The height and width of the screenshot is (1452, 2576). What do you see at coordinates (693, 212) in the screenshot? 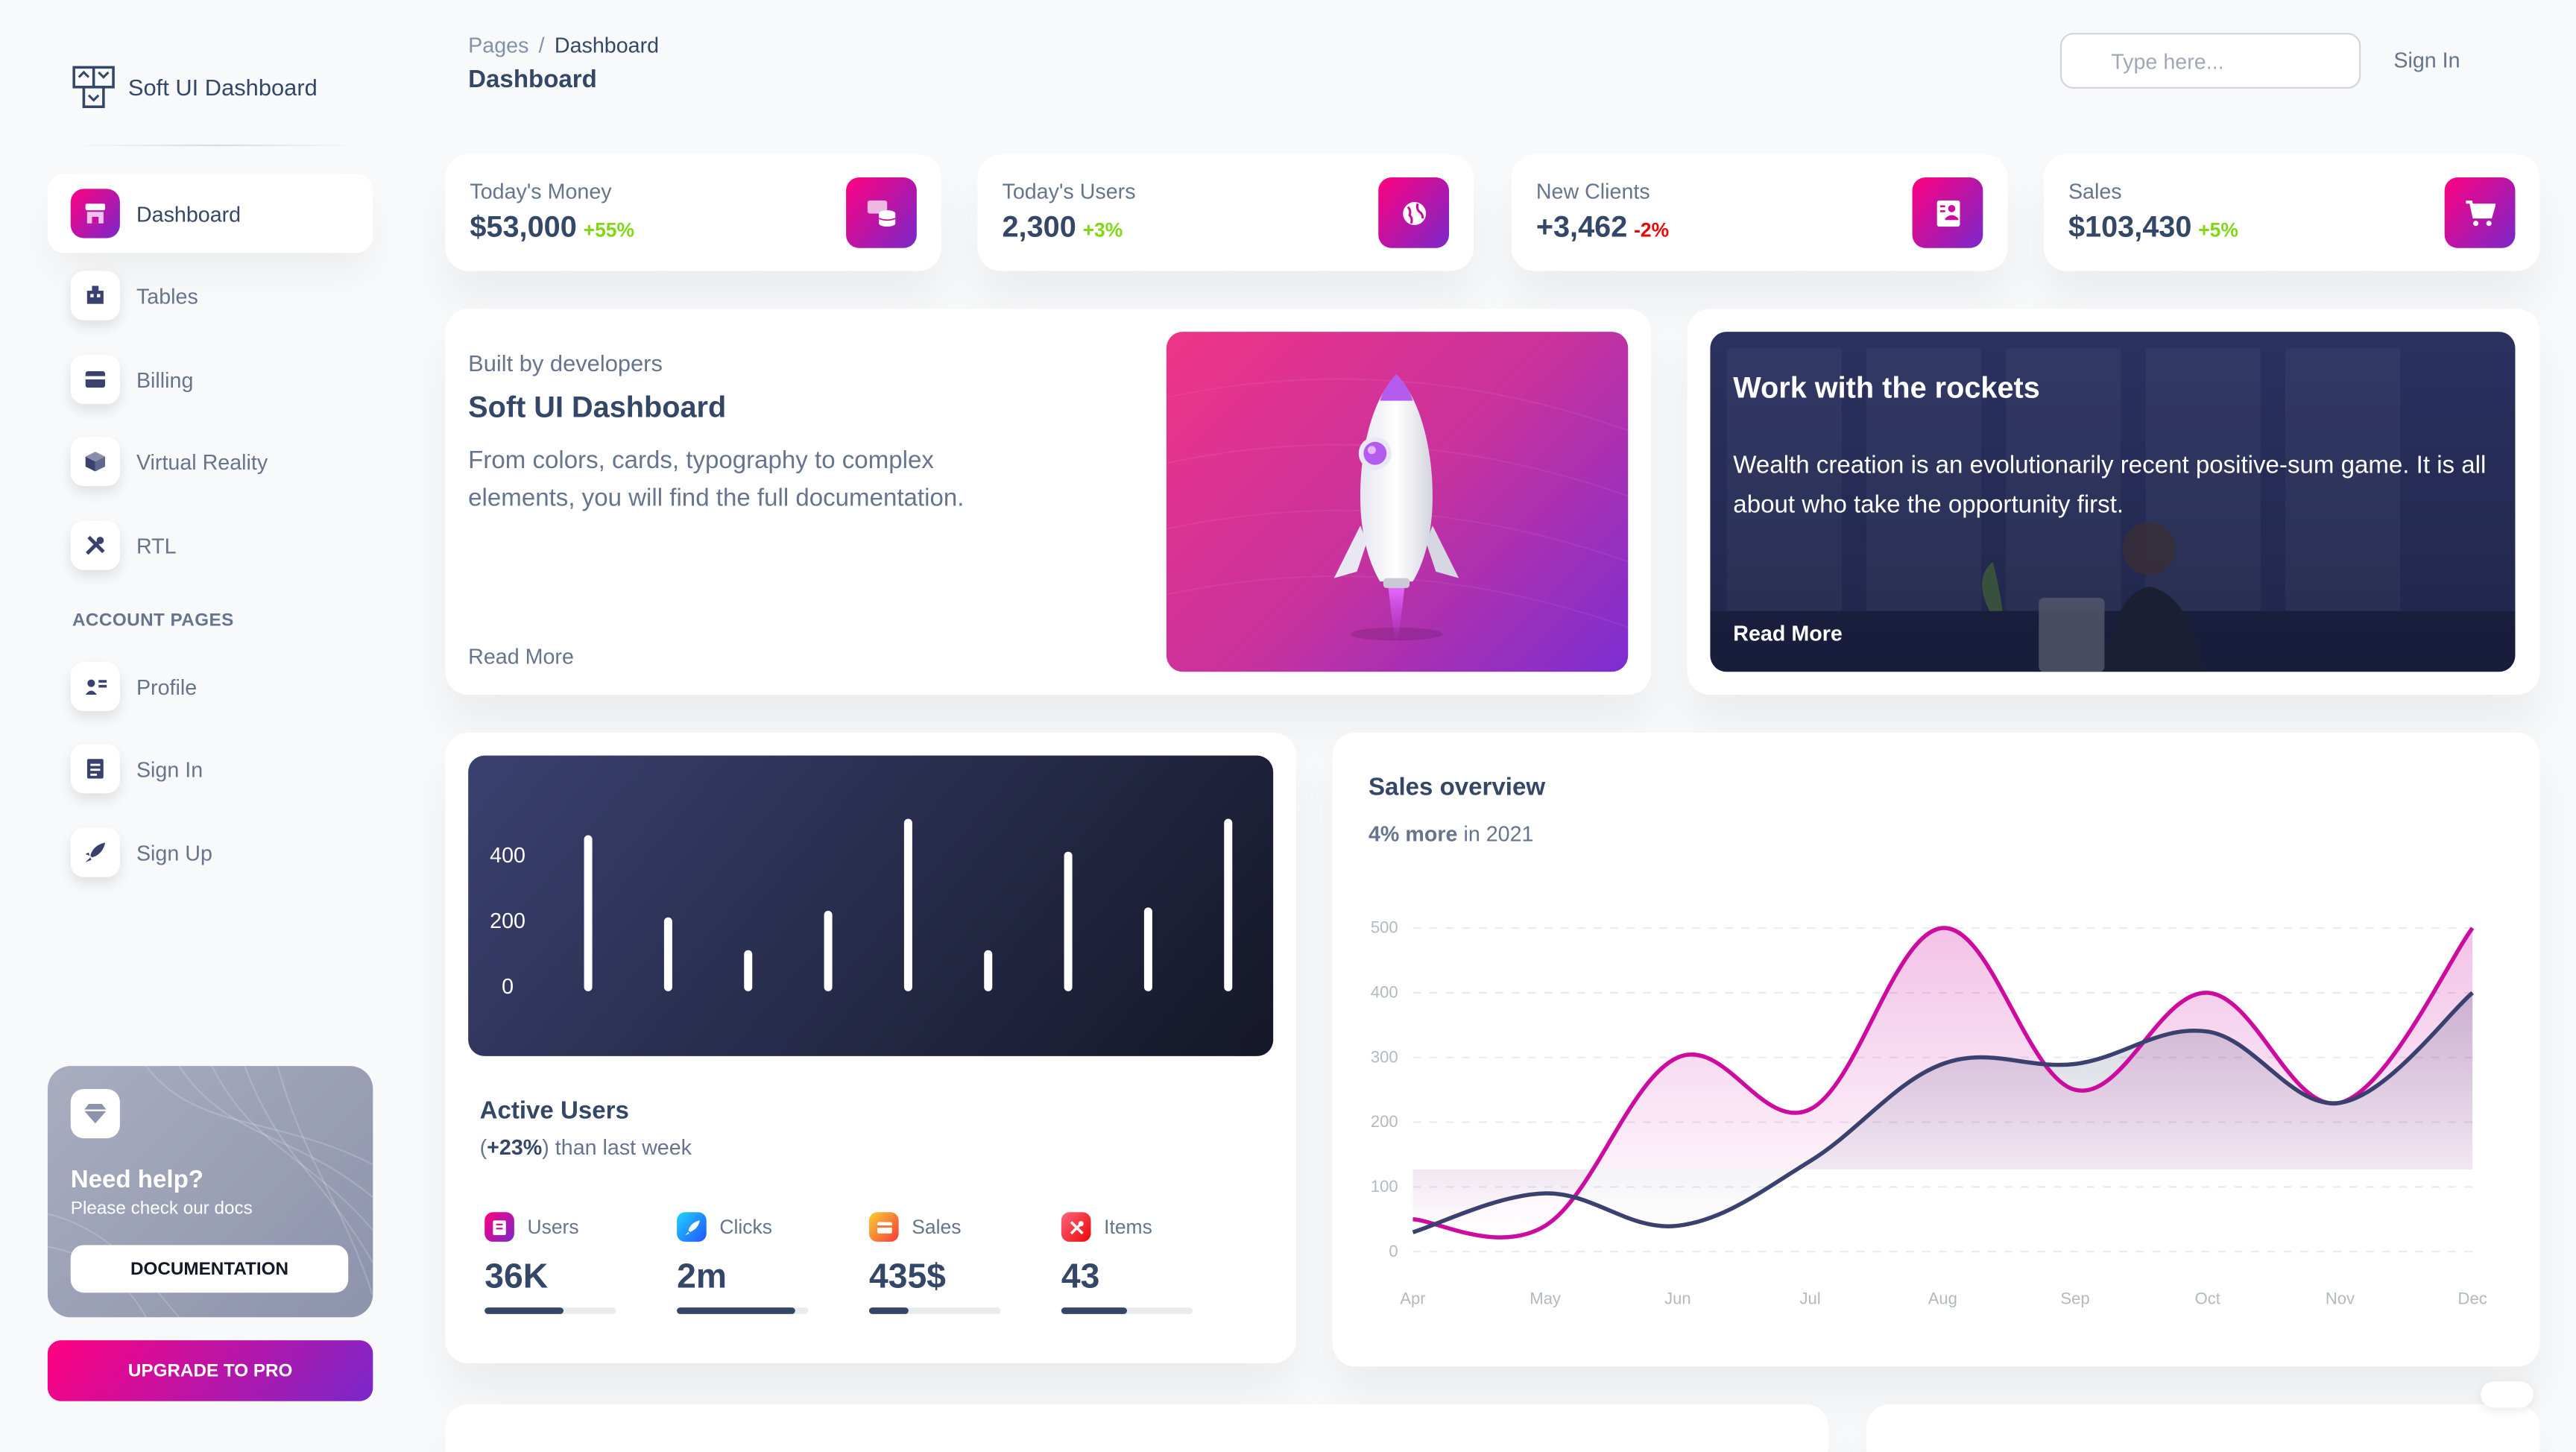
I see `stat-card-money: Today's Money $53,000 +55%` at bounding box center [693, 212].